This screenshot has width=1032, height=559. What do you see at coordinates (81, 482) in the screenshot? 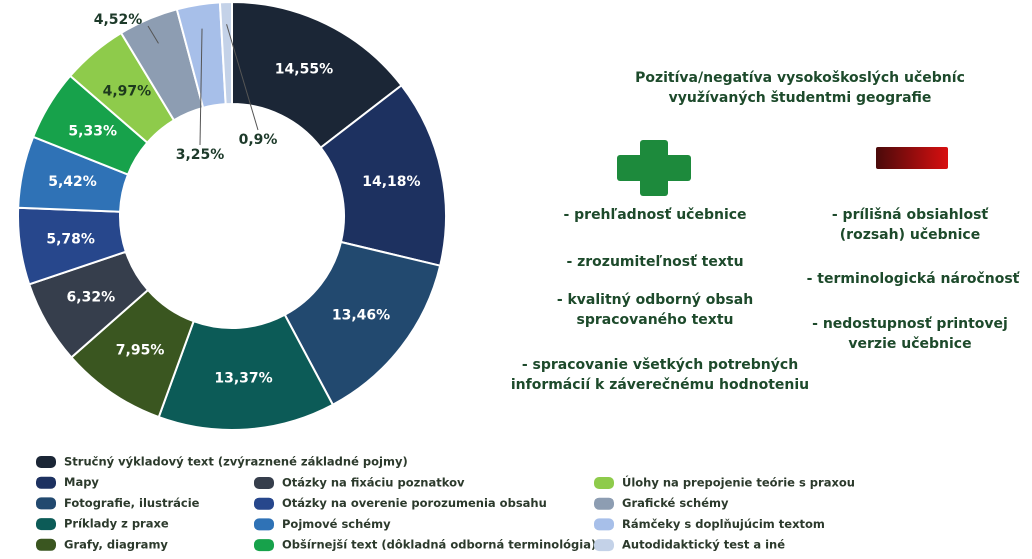
I see `legend-label: Mapy` at bounding box center [81, 482].